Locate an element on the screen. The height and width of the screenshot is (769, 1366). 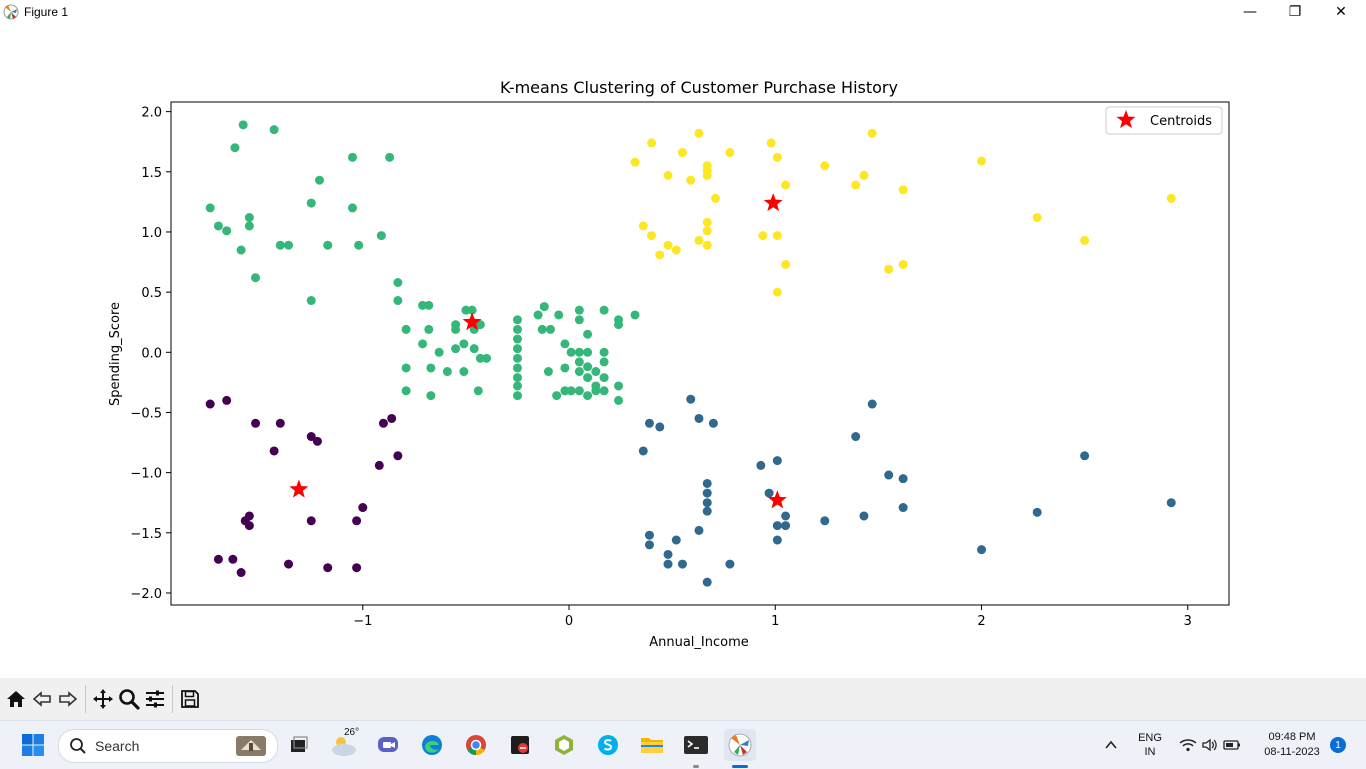
terminal-button is located at coordinates (696, 745).